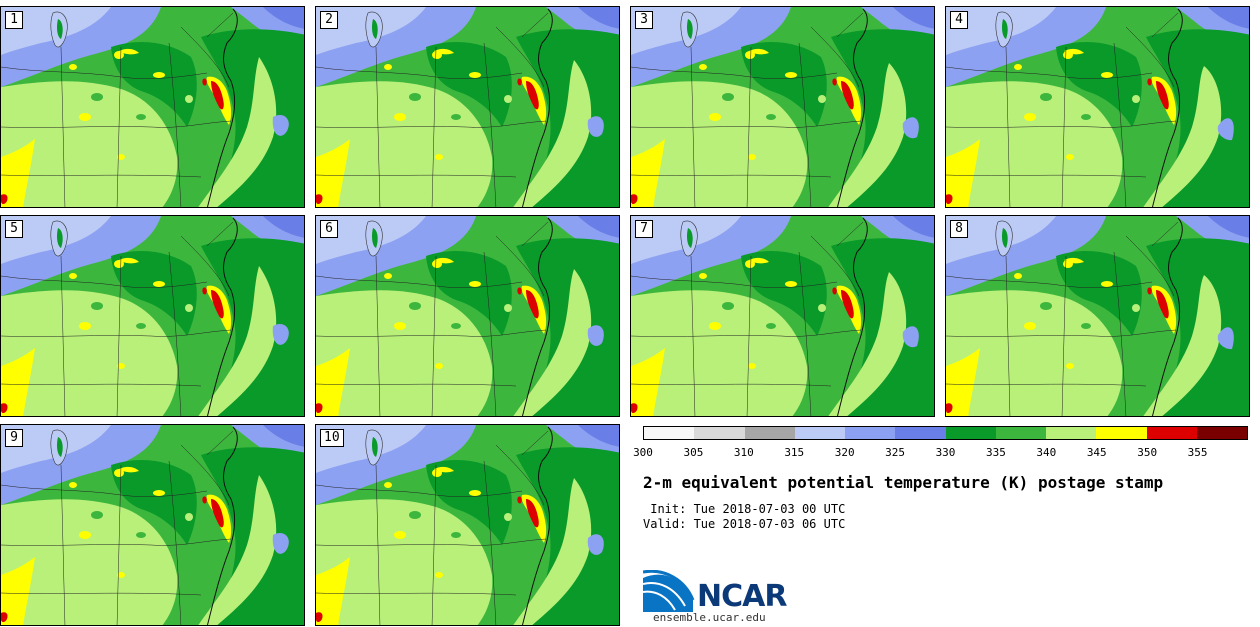  Describe the element at coordinates (709, 617) in the screenshot. I see `site-url: ensemble.ucar.edu` at that location.